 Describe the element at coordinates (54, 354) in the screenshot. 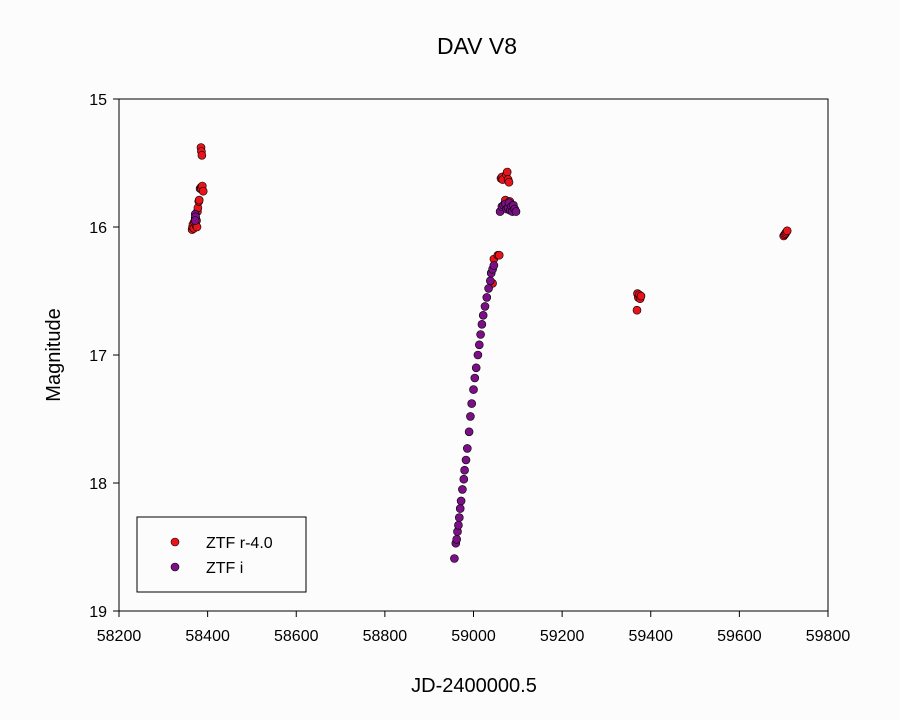

I see `y-axis-label: Magnitude` at that location.